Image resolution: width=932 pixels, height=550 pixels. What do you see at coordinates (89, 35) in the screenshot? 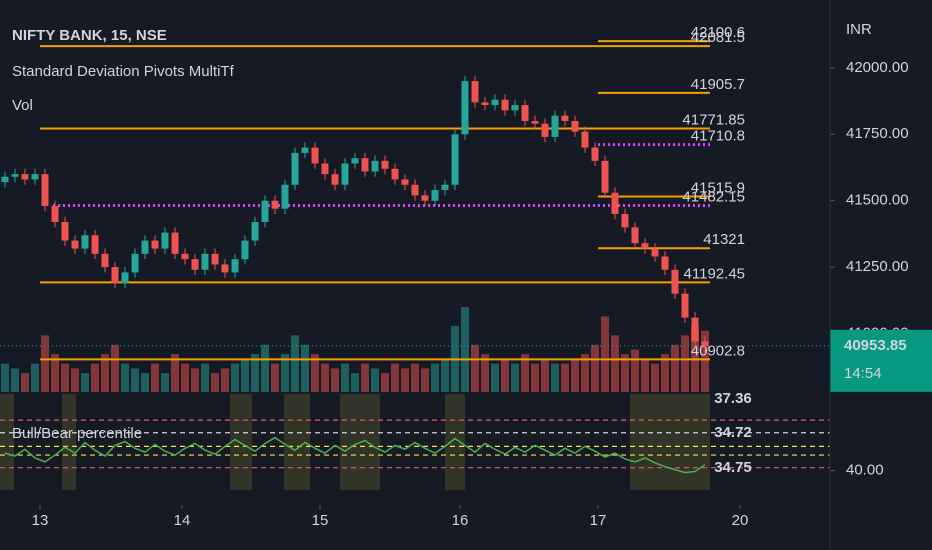
I see `chart-title: NIFTY BANK, 15, NSE` at bounding box center [89, 35].